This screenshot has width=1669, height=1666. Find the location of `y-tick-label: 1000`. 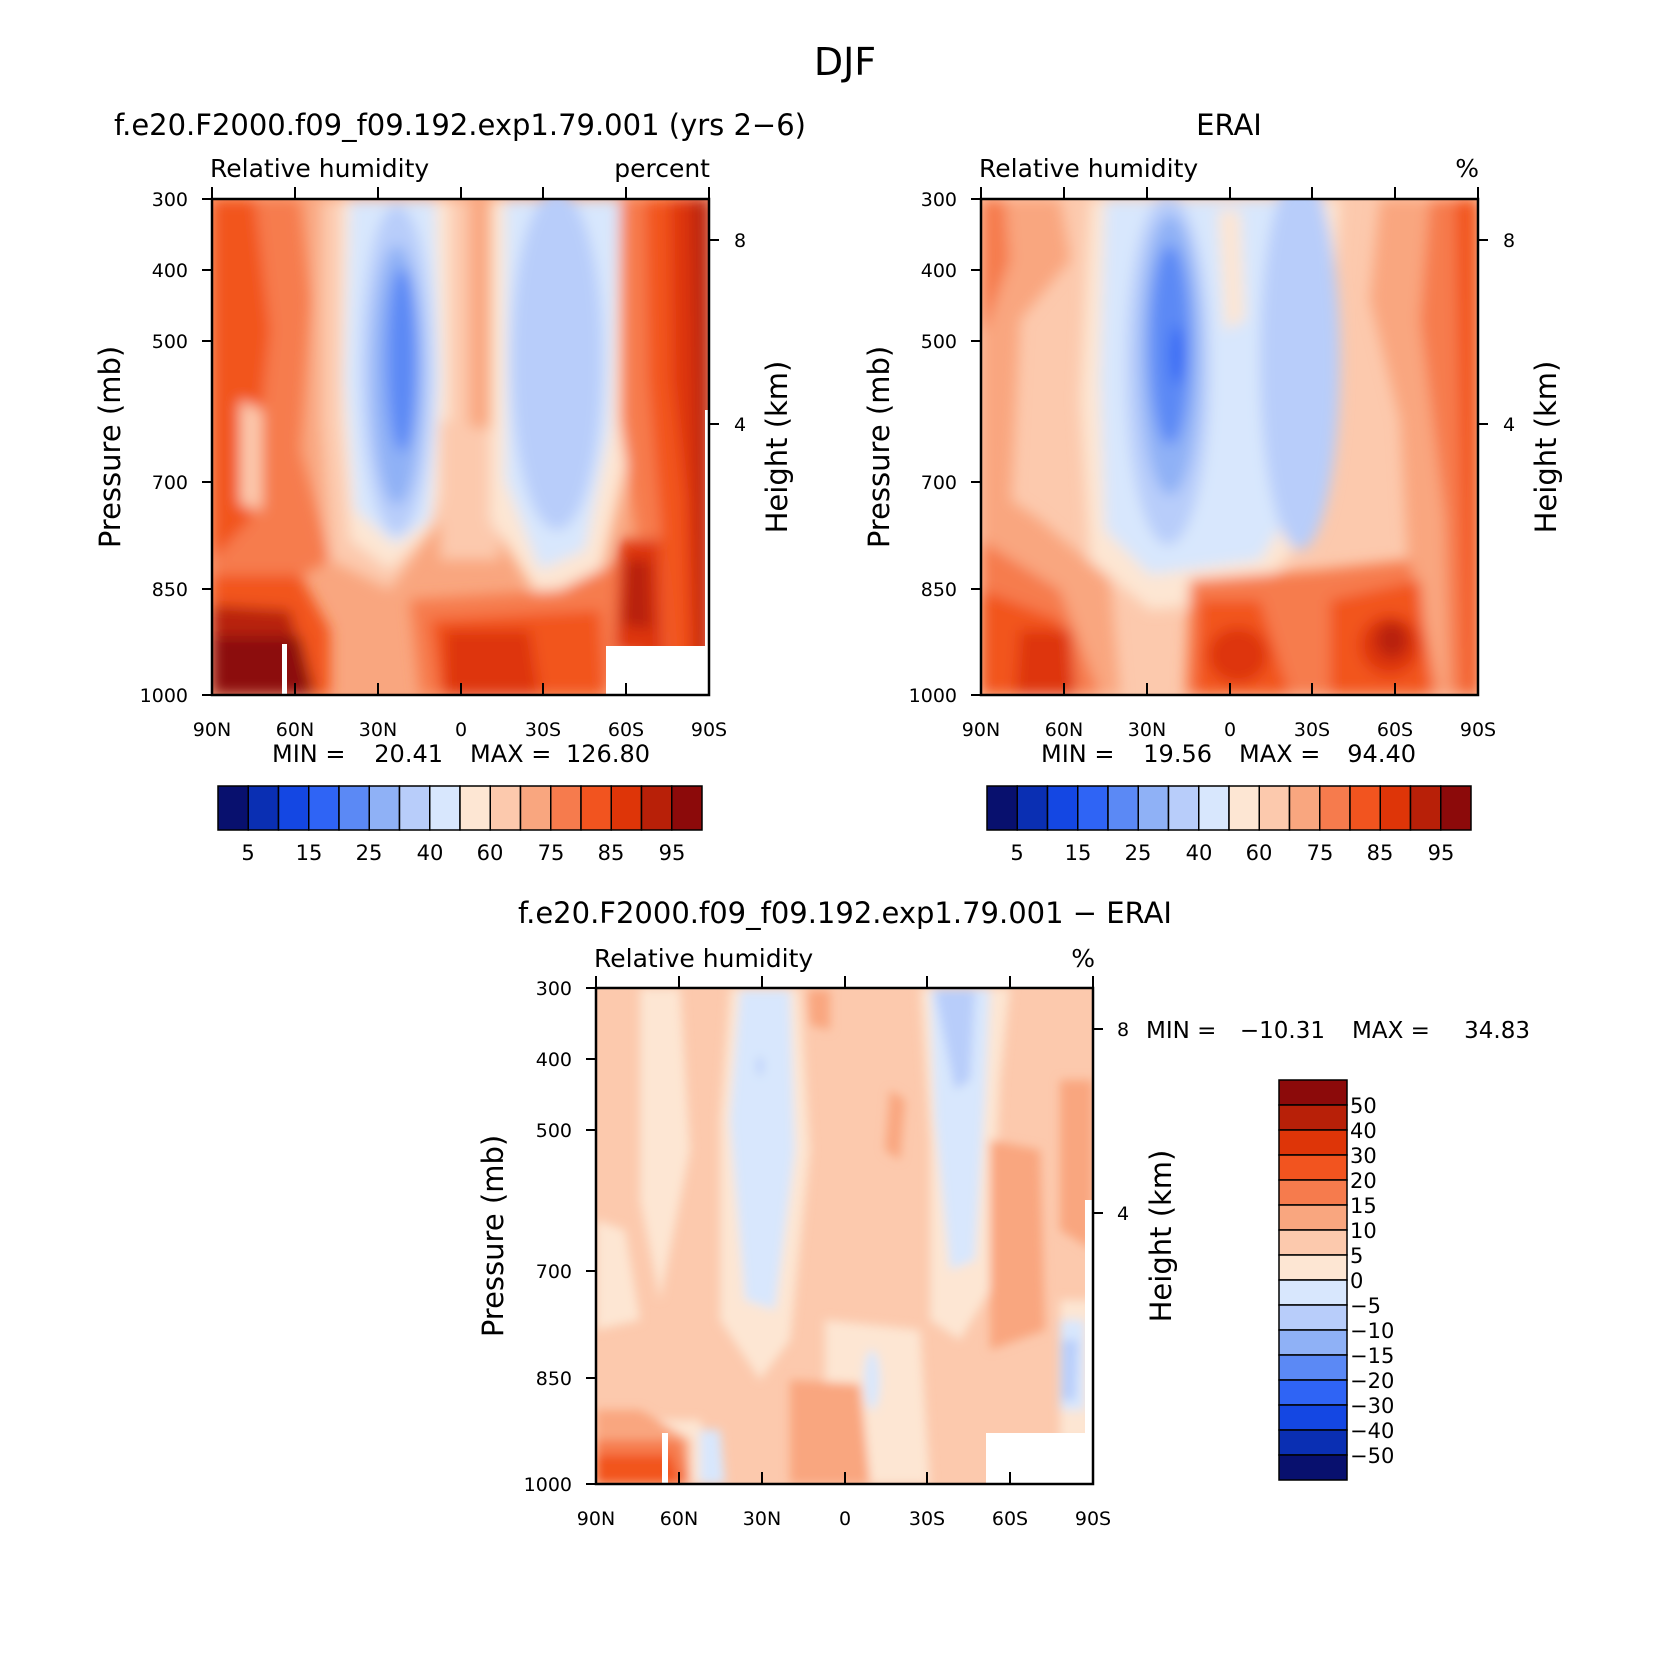

y-tick-label: 1000 is located at coordinates (164, 696).